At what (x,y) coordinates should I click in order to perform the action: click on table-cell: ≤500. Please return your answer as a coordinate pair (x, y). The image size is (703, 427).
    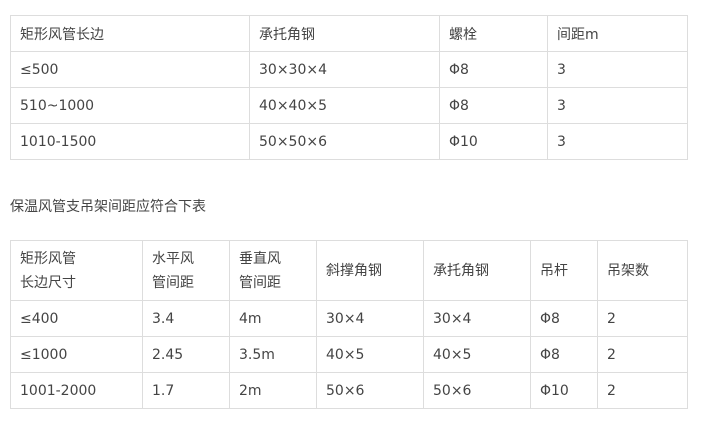
    Looking at the image, I should click on (130, 69).